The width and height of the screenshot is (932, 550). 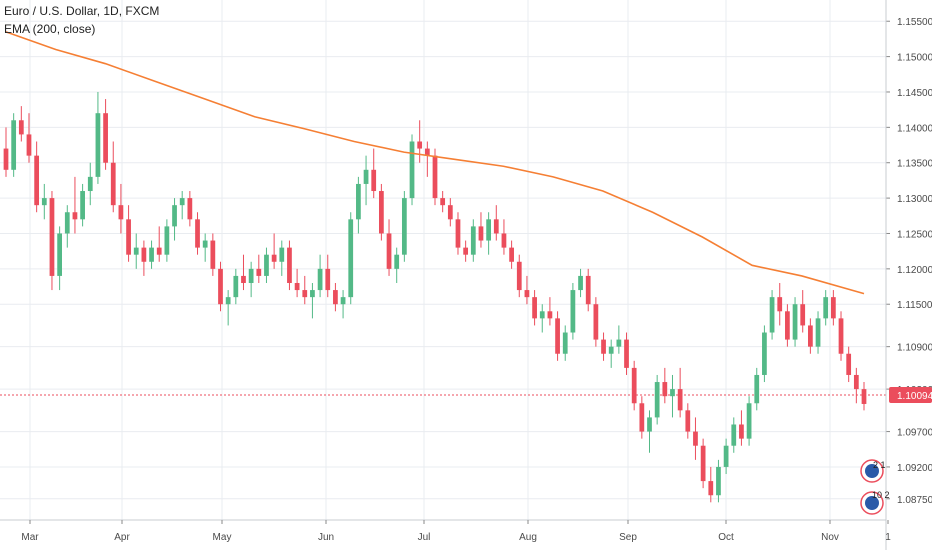 I want to click on dividends-icon: 2 1, so click(x=873, y=471).